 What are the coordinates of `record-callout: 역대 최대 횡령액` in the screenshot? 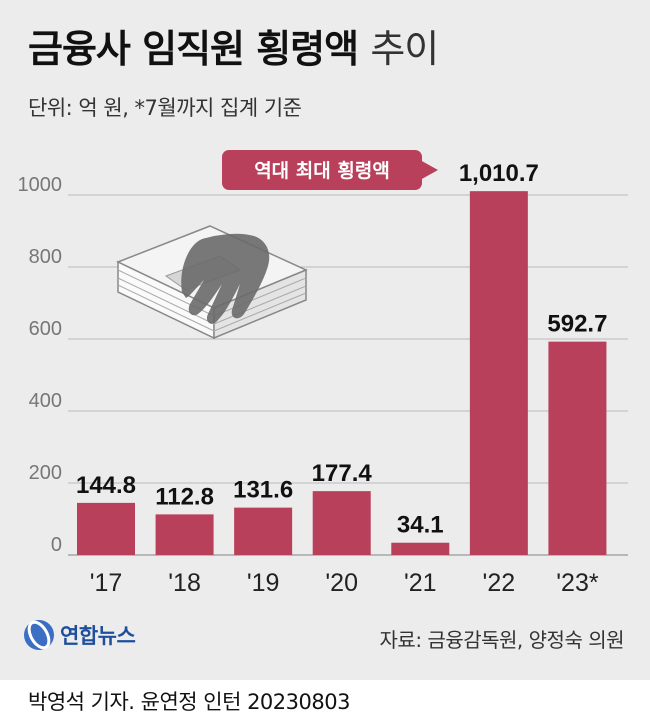 It's located at (330, 170).